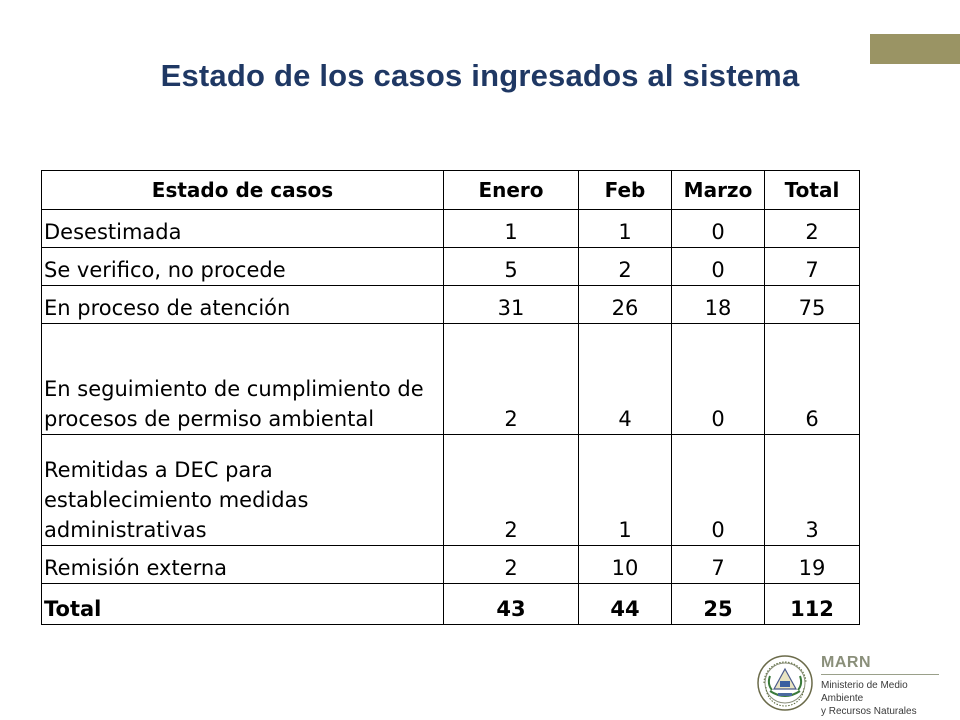 This screenshot has width=960, height=720. I want to click on table-row: Se verifico, no procede 5 2 0 7, so click(450, 266).